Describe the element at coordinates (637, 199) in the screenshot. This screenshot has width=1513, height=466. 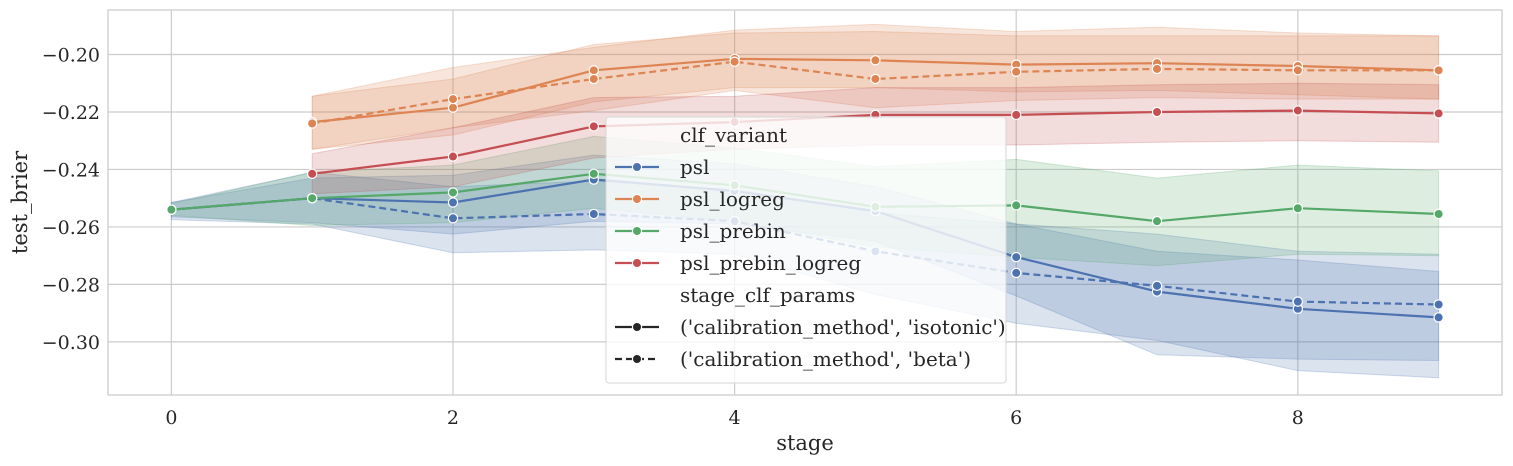
I see `legend-marker-psl_logreg` at that location.